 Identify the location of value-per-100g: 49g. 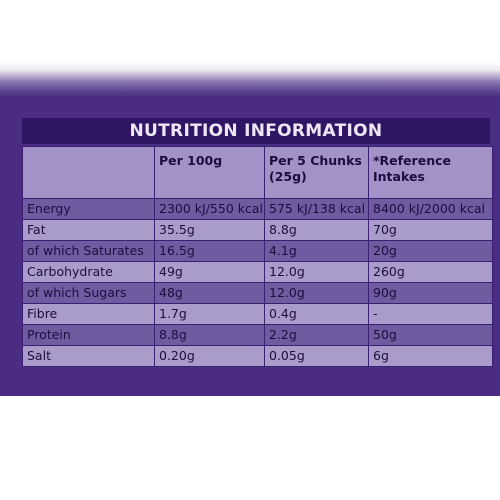
(209, 272).